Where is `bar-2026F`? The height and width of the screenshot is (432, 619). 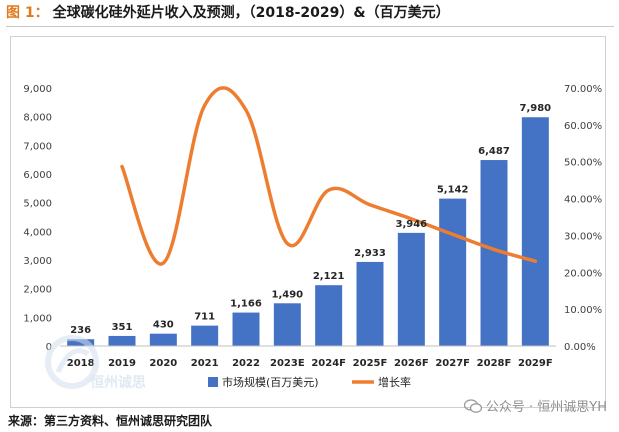 bar-2026F is located at coordinates (411, 289).